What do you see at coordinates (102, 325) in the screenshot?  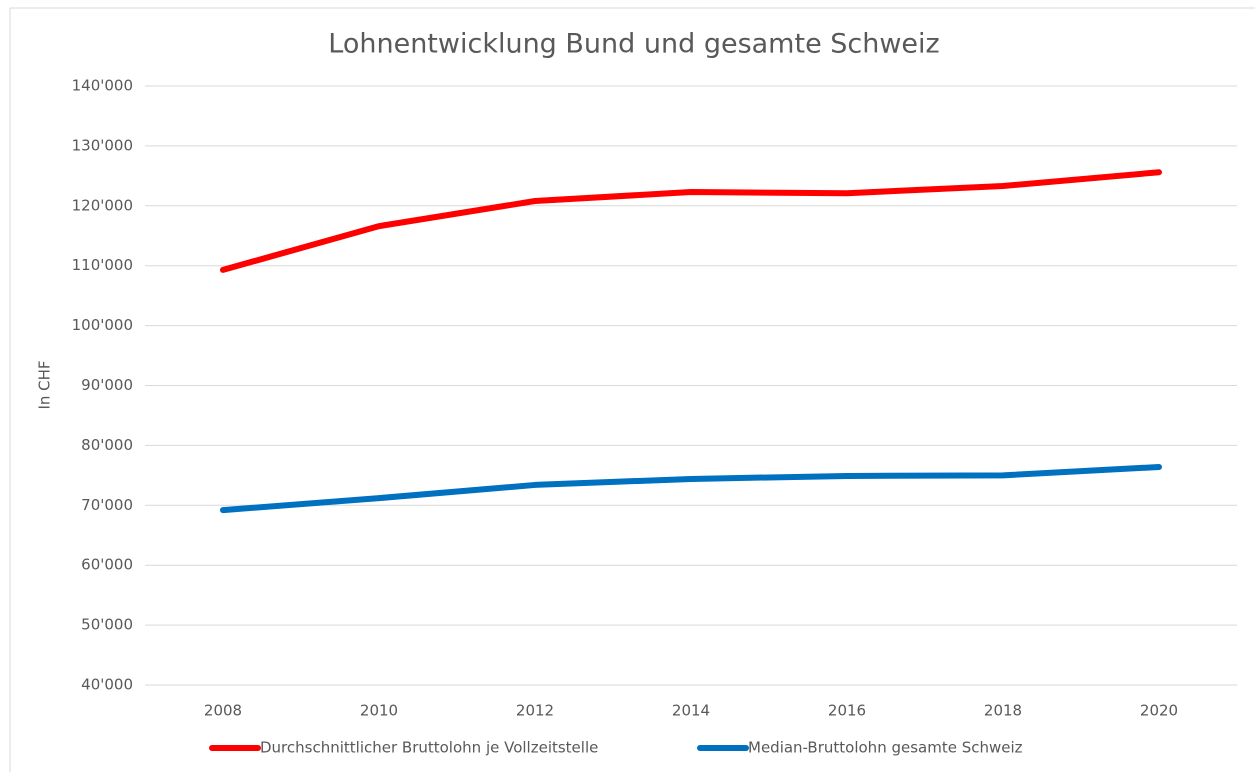 I see `y-tick-label: 100'000` at bounding box center [102, 325].